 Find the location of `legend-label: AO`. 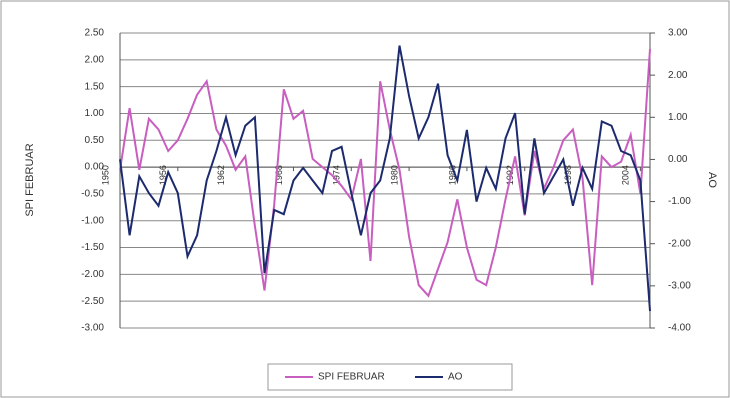

legend-label: AO is located at coordinates (455, 377).